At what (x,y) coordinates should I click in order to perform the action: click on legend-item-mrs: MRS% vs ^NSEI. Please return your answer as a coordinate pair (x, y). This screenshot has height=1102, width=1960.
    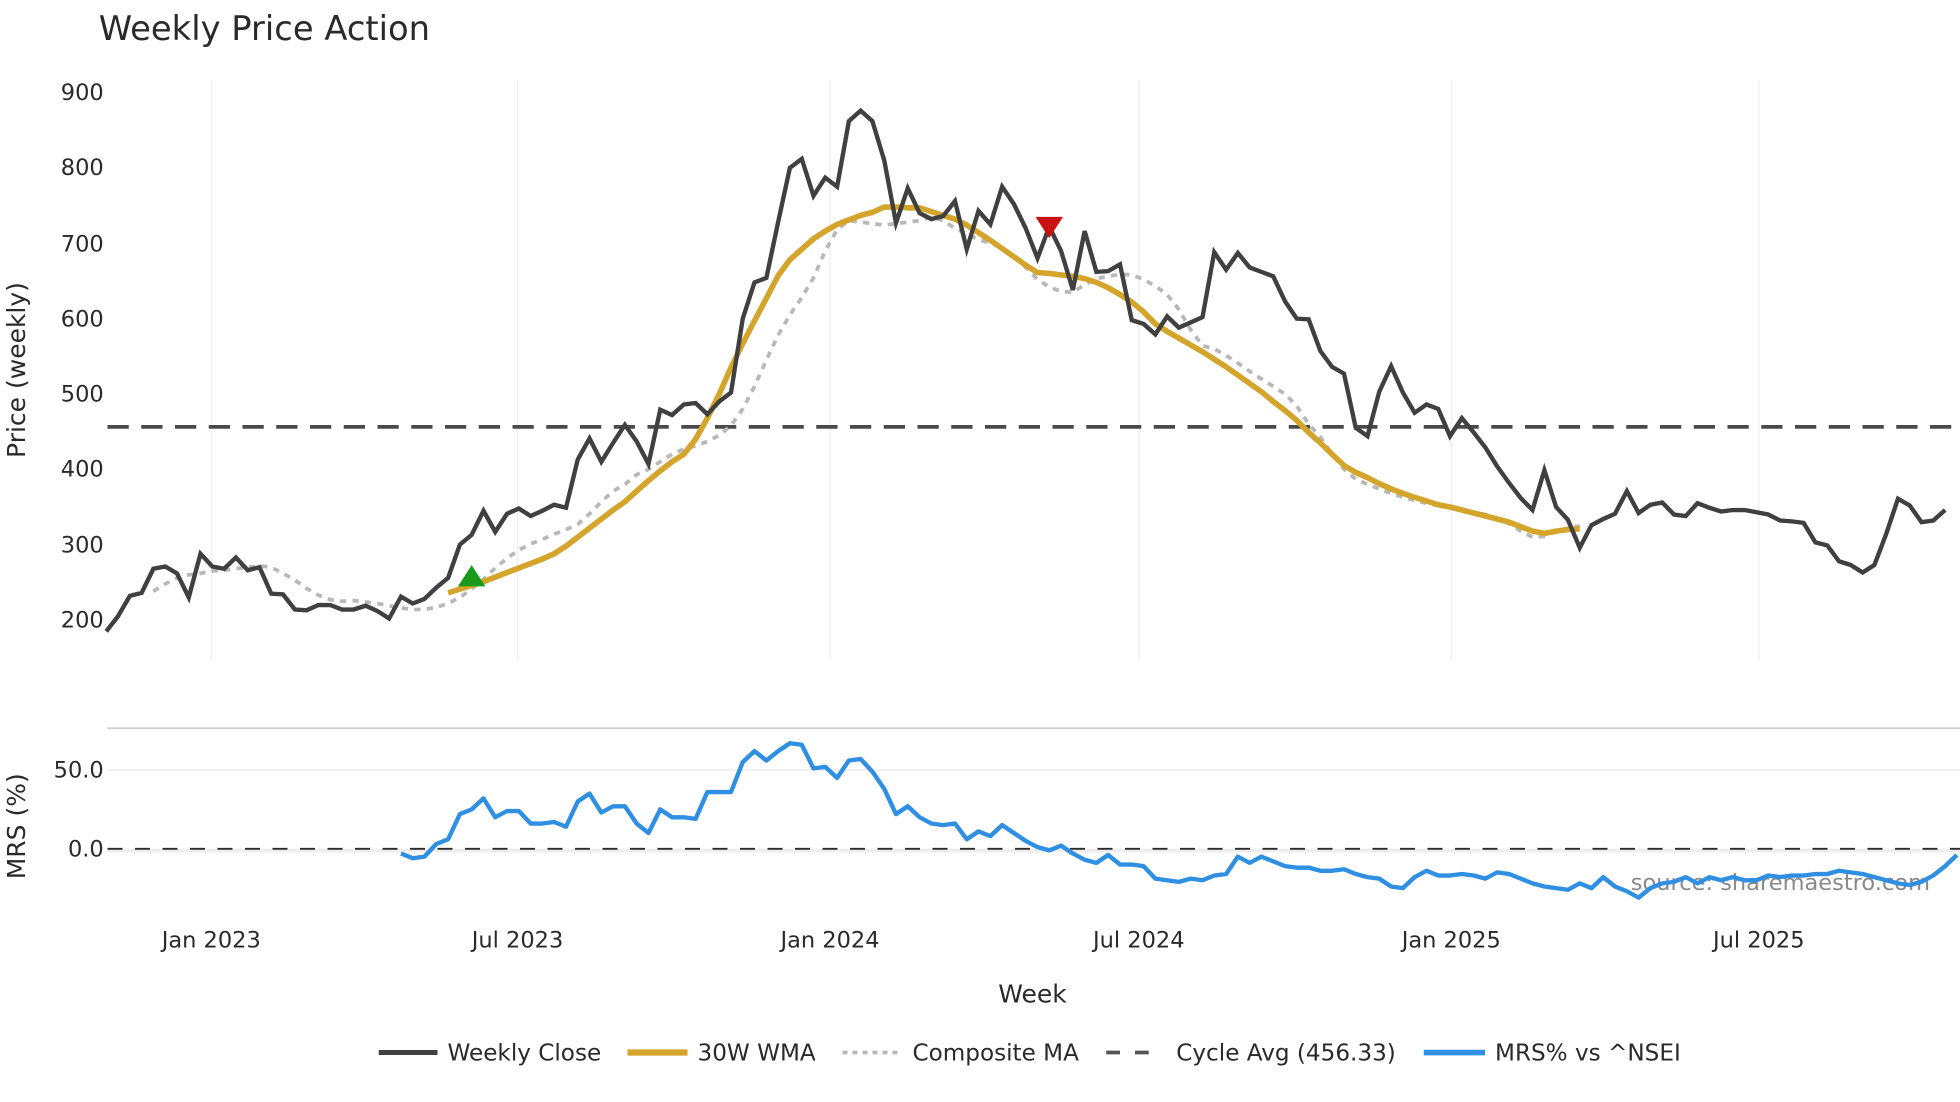
    Looking at the image, I should click on (1552, 1054).